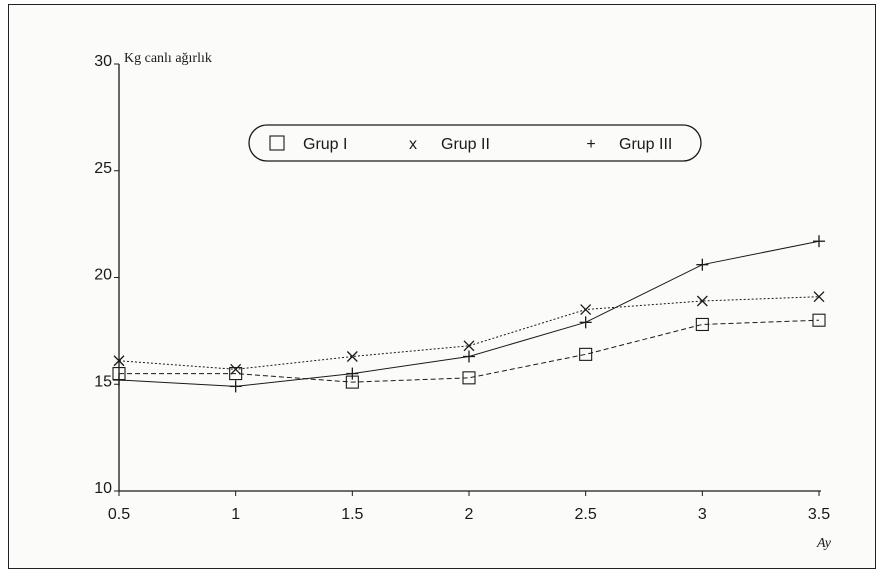 This screenshot has height=579, width=888. I want to click on x-axis-label: Ay, so click(824, 543).